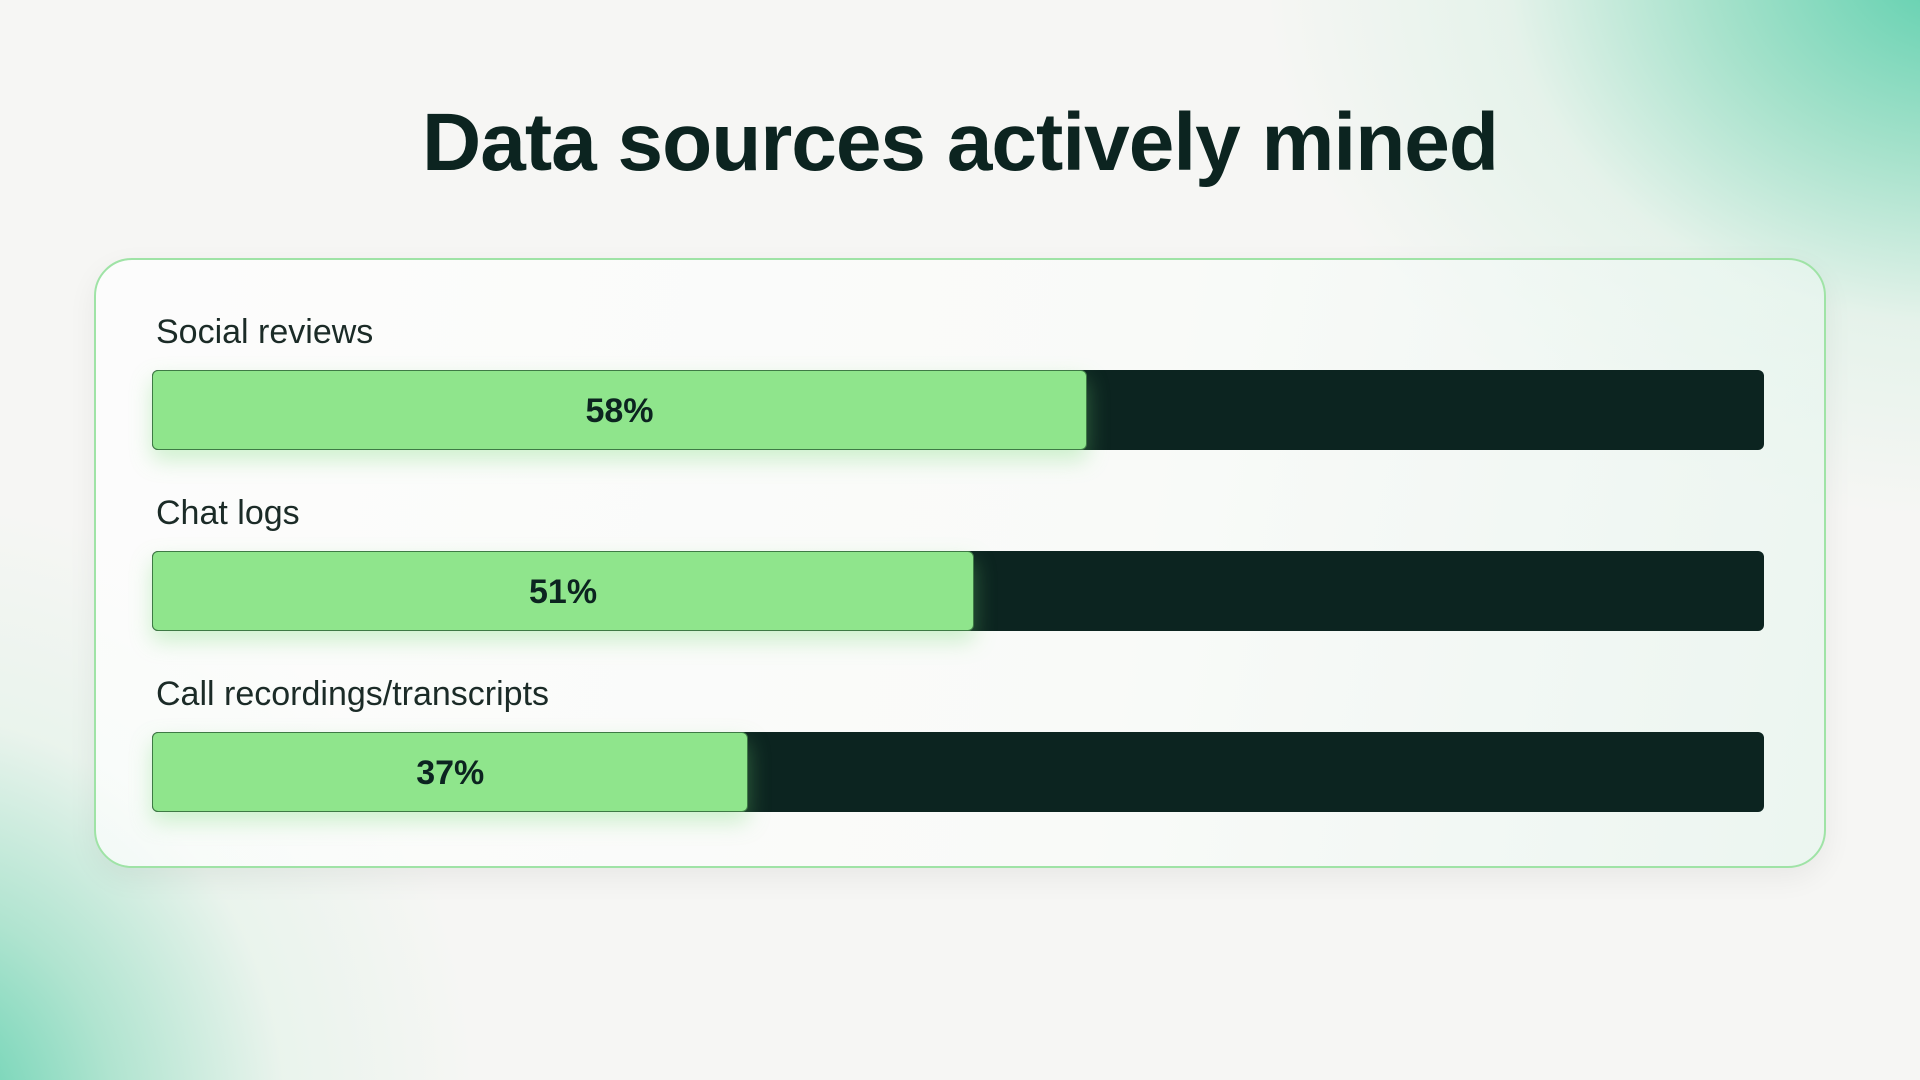 This screenshot has width=1920, height=1080. What do you see at coordinates (228, 513) in the screenshot?
I see `category-label: Chat logs` at bounding box center [228, 513].